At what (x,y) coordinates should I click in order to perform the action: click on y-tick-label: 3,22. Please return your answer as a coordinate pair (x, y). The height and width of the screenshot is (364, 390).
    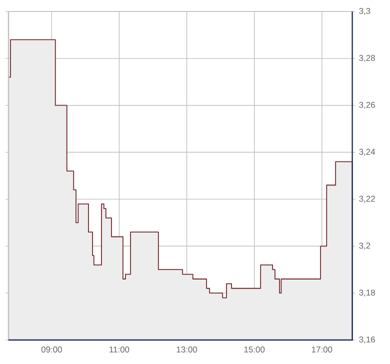
    Looking at the image, I should click on (367, 199).